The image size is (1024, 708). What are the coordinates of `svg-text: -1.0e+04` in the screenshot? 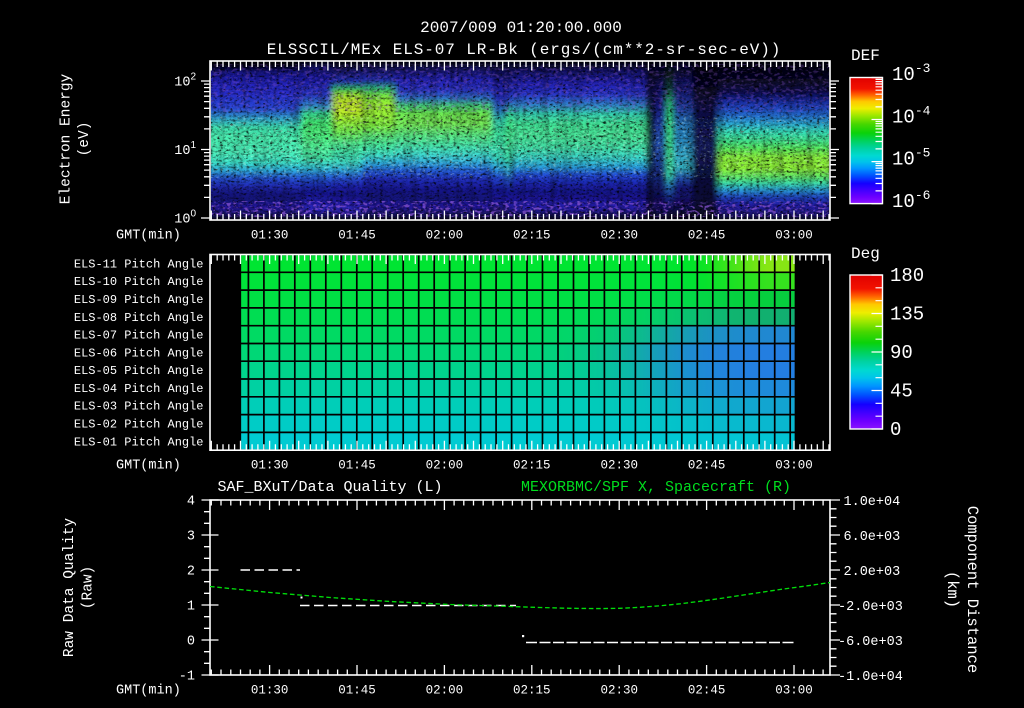 It's located at (870, 677).